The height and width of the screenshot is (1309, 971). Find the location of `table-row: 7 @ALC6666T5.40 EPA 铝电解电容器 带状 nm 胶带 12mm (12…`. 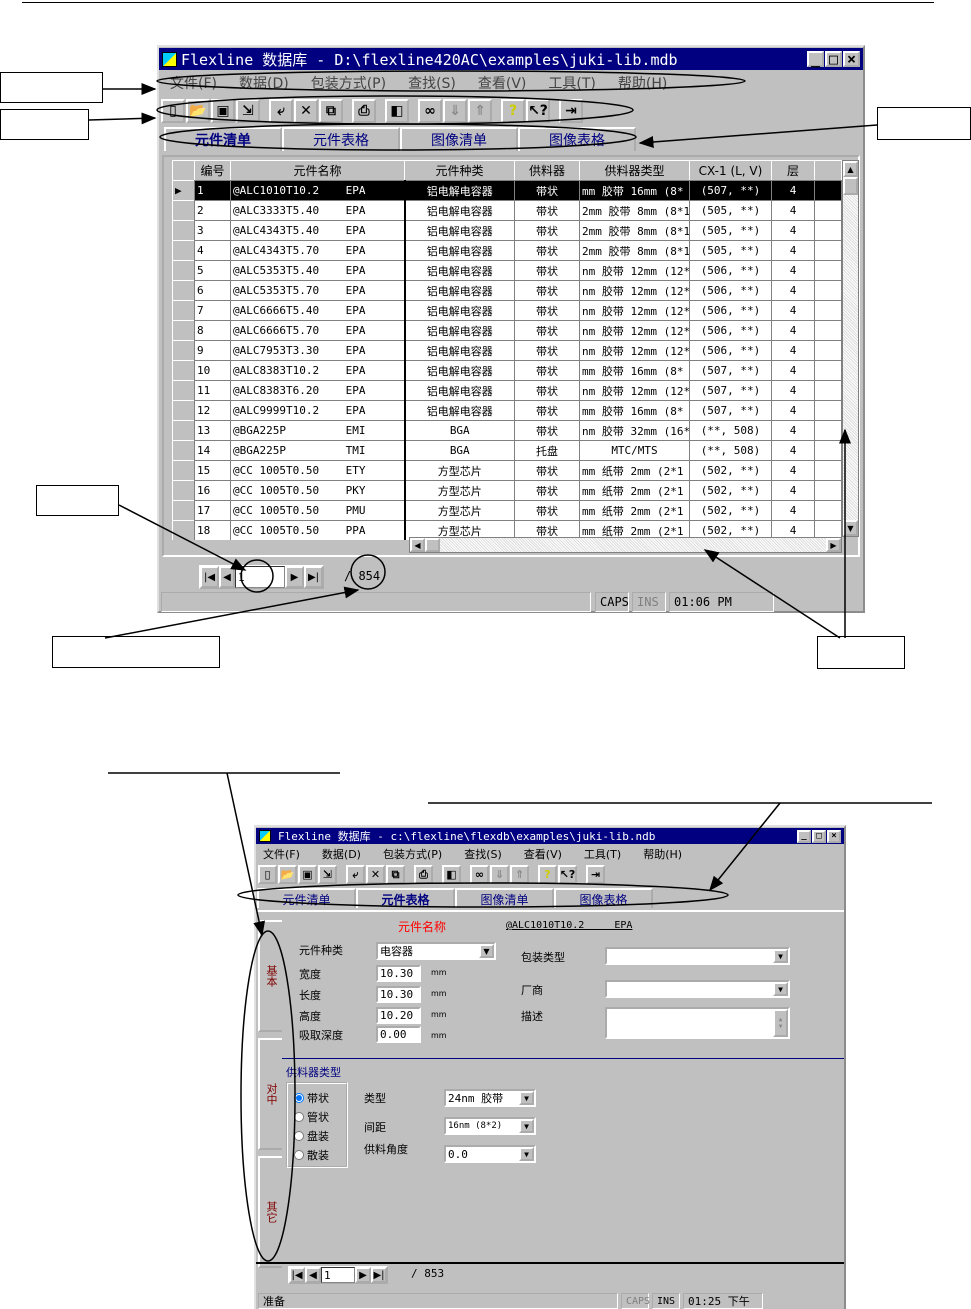

table-row: 7 @ALC6666T5.40 EPA 铝电解电容器 带状 nm 胶带 12mm (12… is located at coordinates (507, 310).